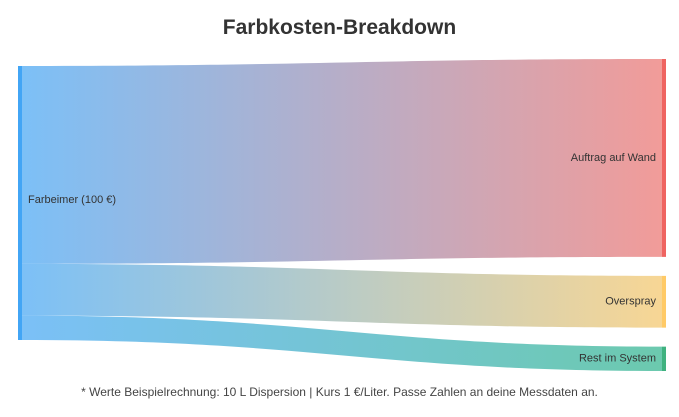 The height and width of the screenshot is (417, 679). Describe the element at coordinates (339, 27) in the screenshot. I see `chart-title: Farbkosten-Breakdown` at that location.